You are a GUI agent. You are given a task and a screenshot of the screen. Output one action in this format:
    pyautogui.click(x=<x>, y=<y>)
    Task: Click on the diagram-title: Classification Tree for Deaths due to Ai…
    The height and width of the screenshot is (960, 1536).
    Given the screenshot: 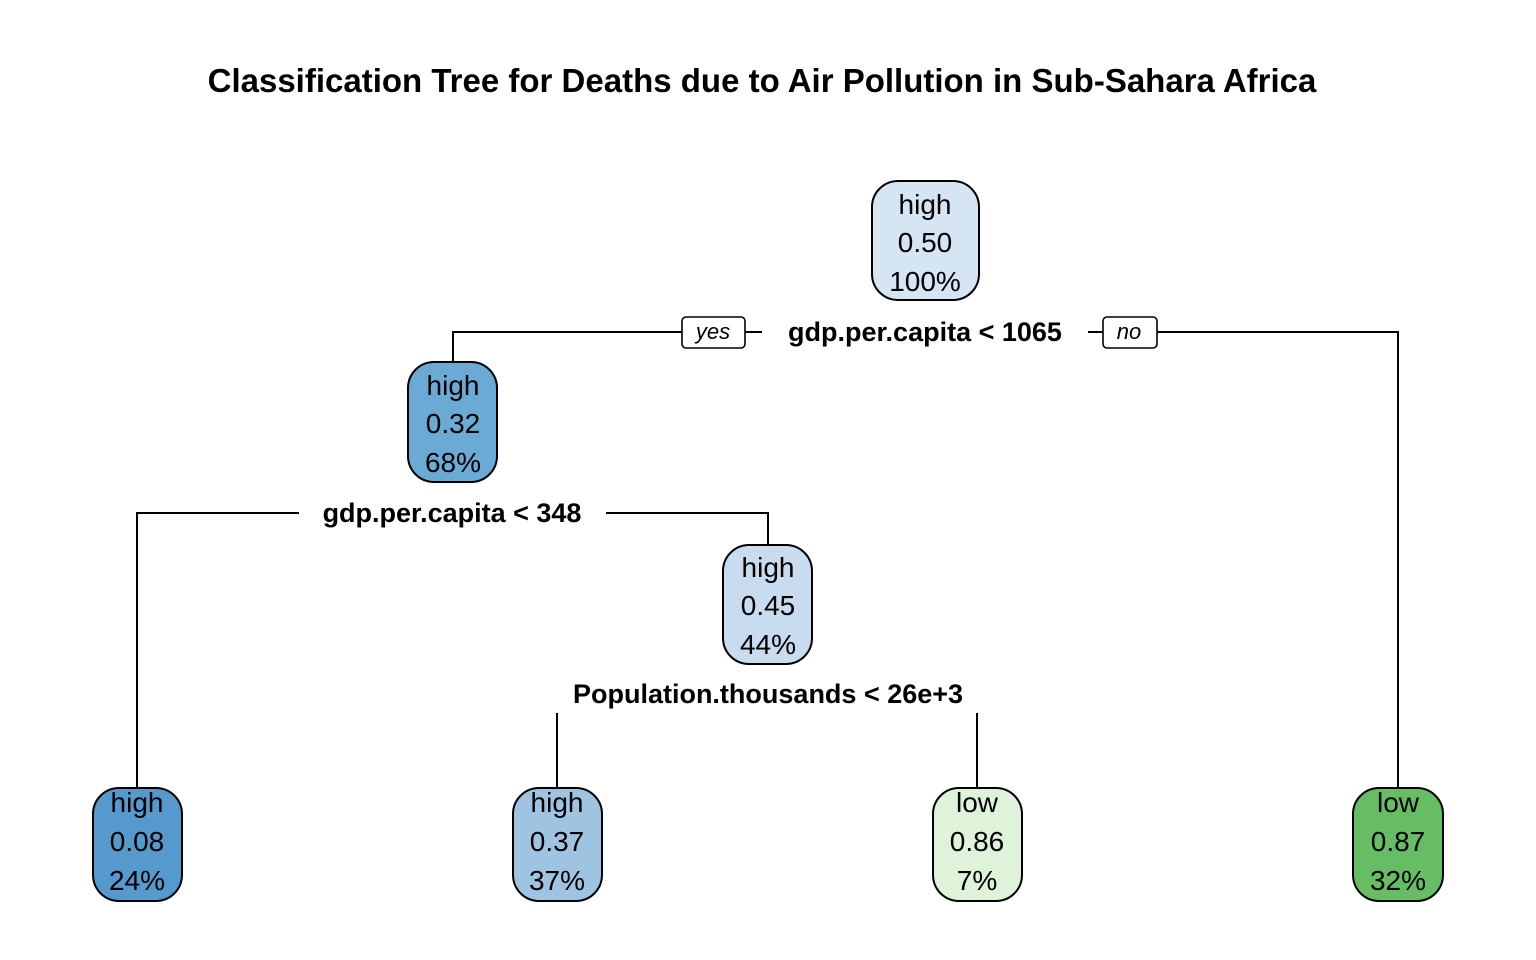 What is the action you would take?
    pyautogui.click(x=762, y=80)
    